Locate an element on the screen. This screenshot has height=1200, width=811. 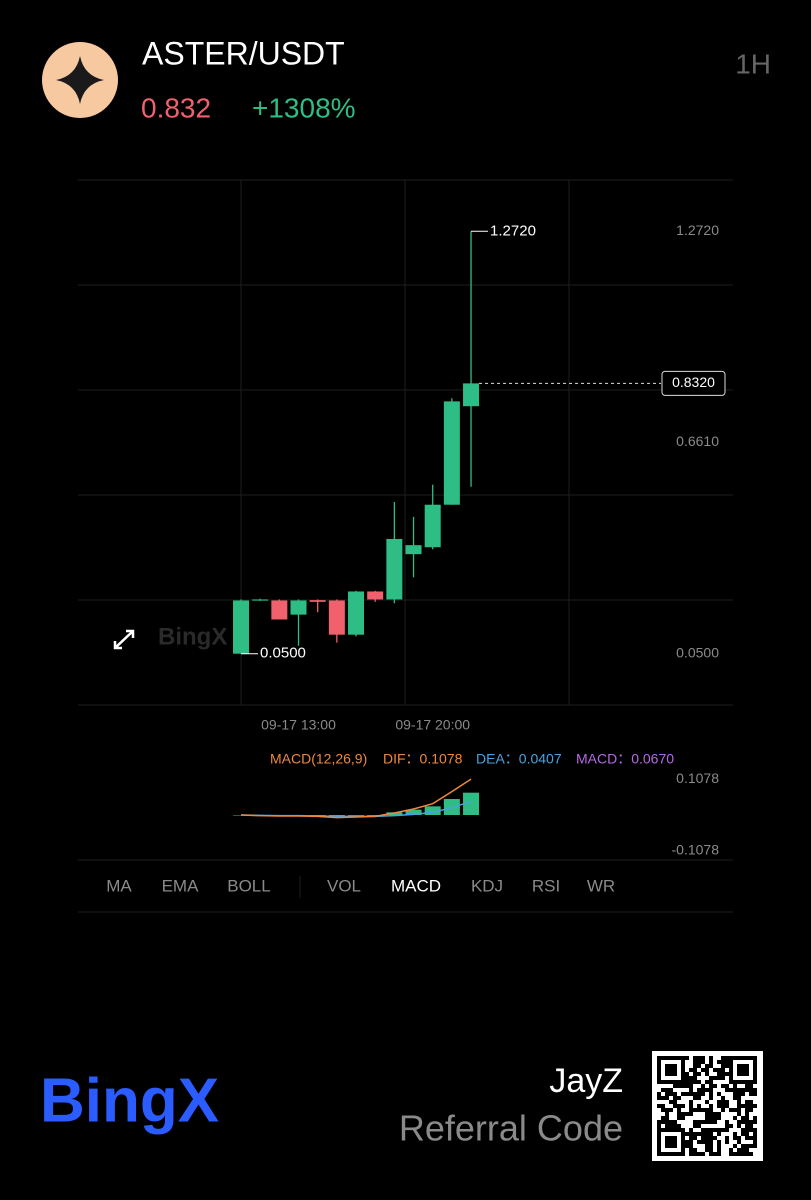
indicator-tab: WR is located at coordinates (601, 885).